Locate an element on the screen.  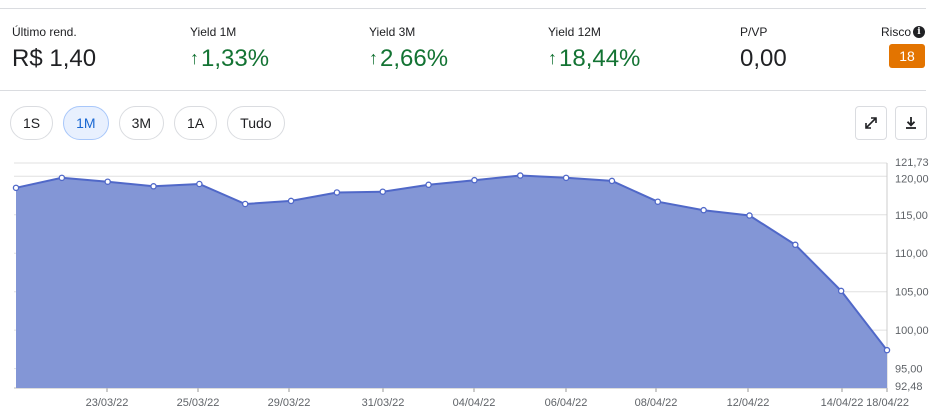
expand-icon is located at coordinates (871, 123).